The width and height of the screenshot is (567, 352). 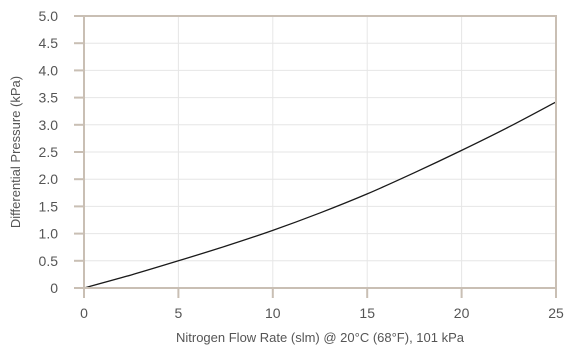 I want to click on y-tick-labels: 0 0.5 1.0 1.5 2.0 2.5 3.0 3.5 4.0 4.5 5.0, so click(x=49, y=152).